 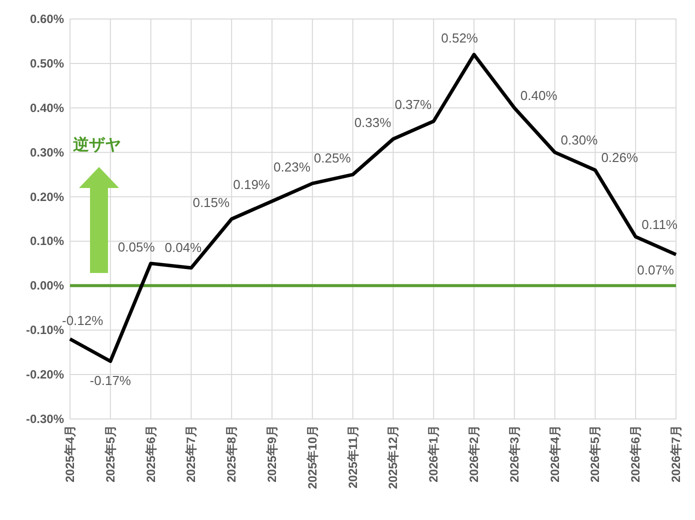 What do you see at coordinates (110, 453) in the screenshot?
I see `x-tick-label: 2025年5月` at bounding box center [110, 453].